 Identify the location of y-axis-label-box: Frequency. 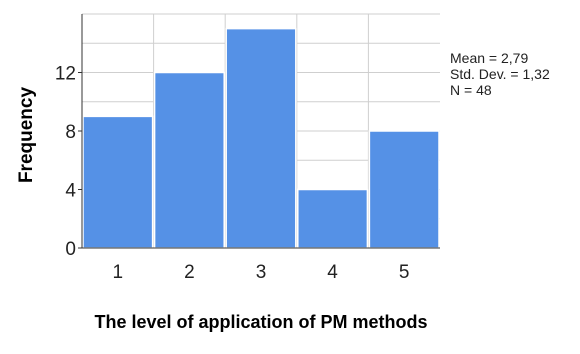
(27, 135).